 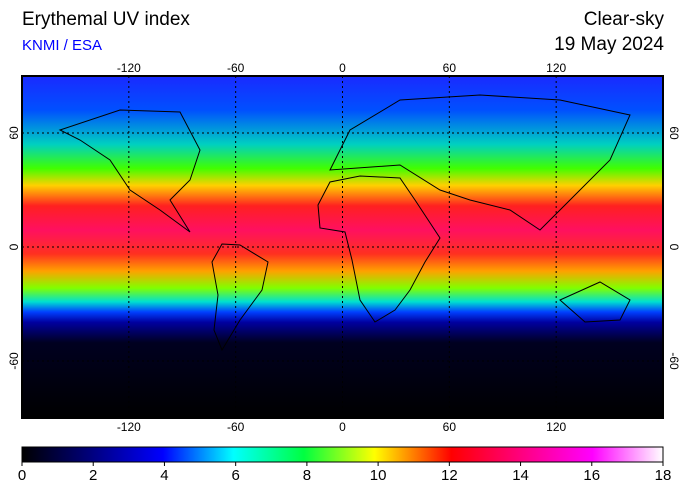 I want to click on colorbar-label: 4, so click(x=164, y=475).